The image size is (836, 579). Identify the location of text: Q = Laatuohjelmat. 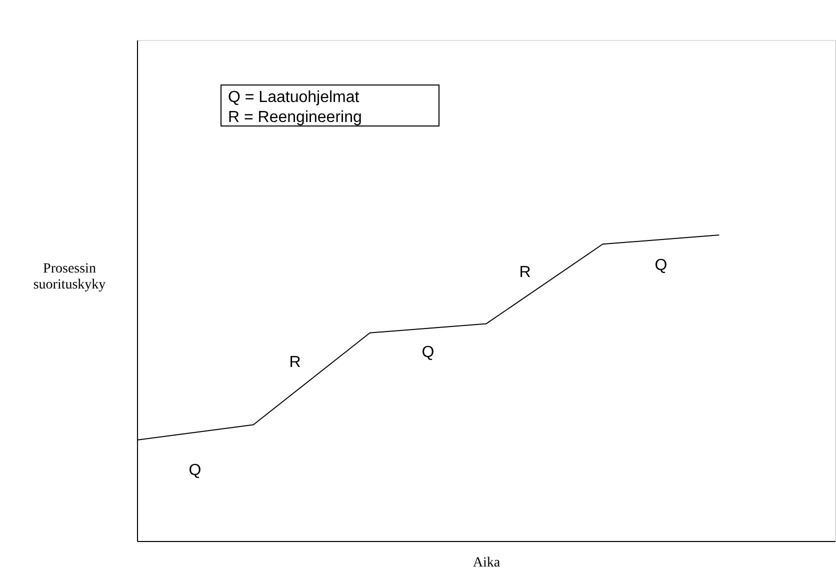
(294, 97).